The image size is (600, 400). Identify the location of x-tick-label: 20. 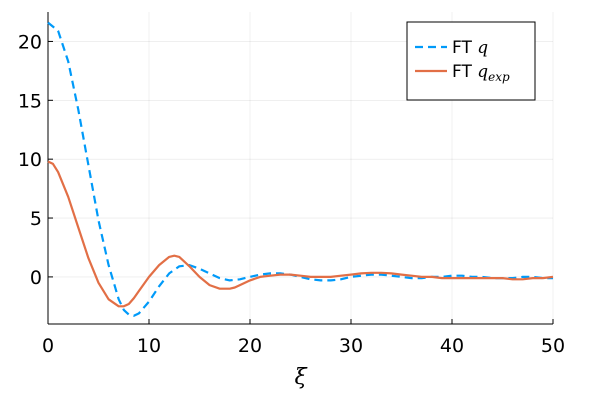
(250, 346).